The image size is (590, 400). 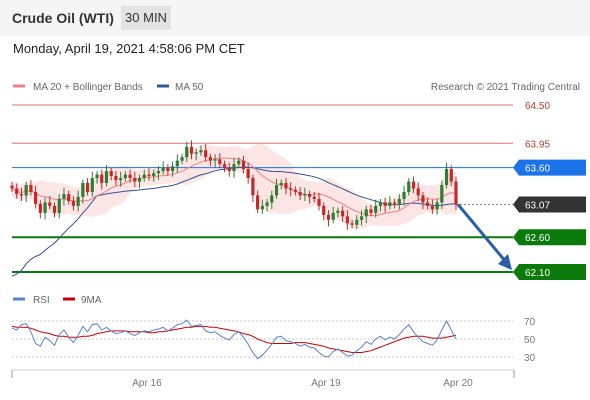 What do you see at coordinates (273, 340) in the screenshot?
I see `rsi-panel: 30 50 70` at bounding box center [273, 340].